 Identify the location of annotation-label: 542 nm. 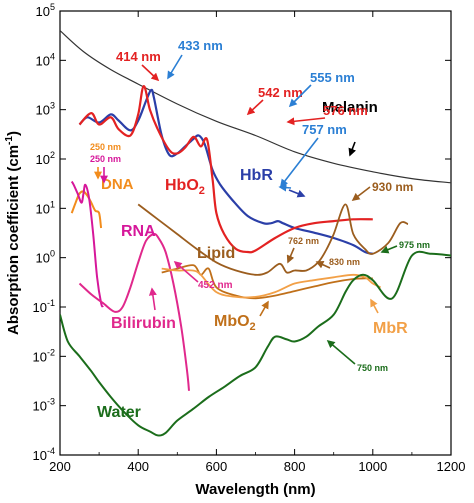
(280, 92).